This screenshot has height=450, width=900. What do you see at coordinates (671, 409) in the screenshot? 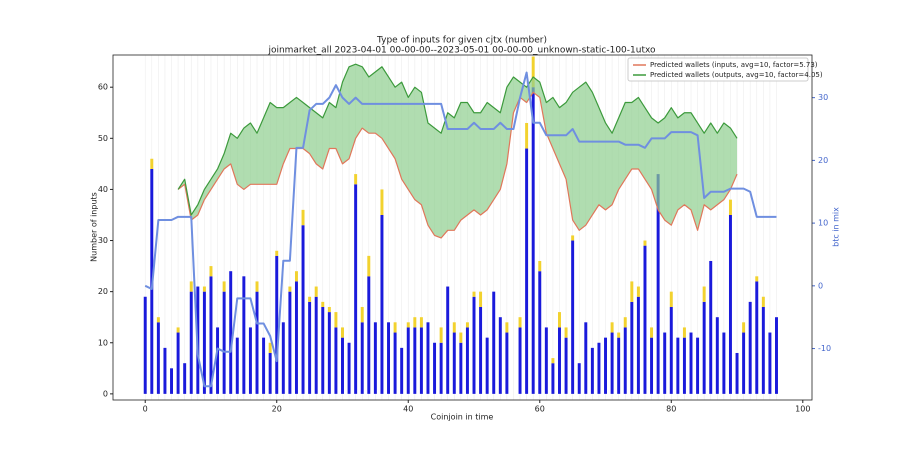
I see `x-tick-label: 80` at bounding box center [671, 409].